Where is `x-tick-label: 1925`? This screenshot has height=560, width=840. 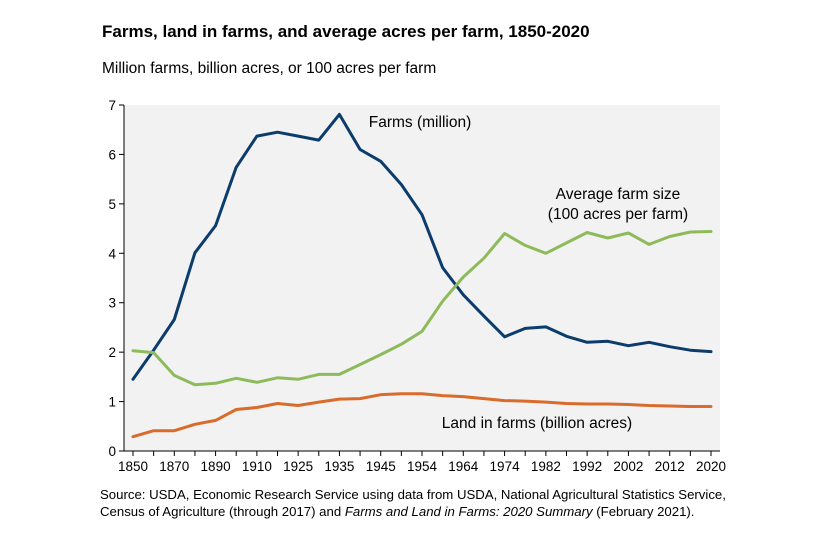 x-tick-label: 1925 is located at coordinates (298, 466).